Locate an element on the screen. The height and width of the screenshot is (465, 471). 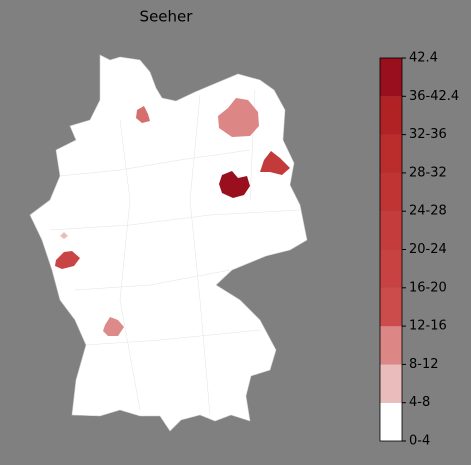
colorbar-label: 16-20 is located at coordinates (428, 287).